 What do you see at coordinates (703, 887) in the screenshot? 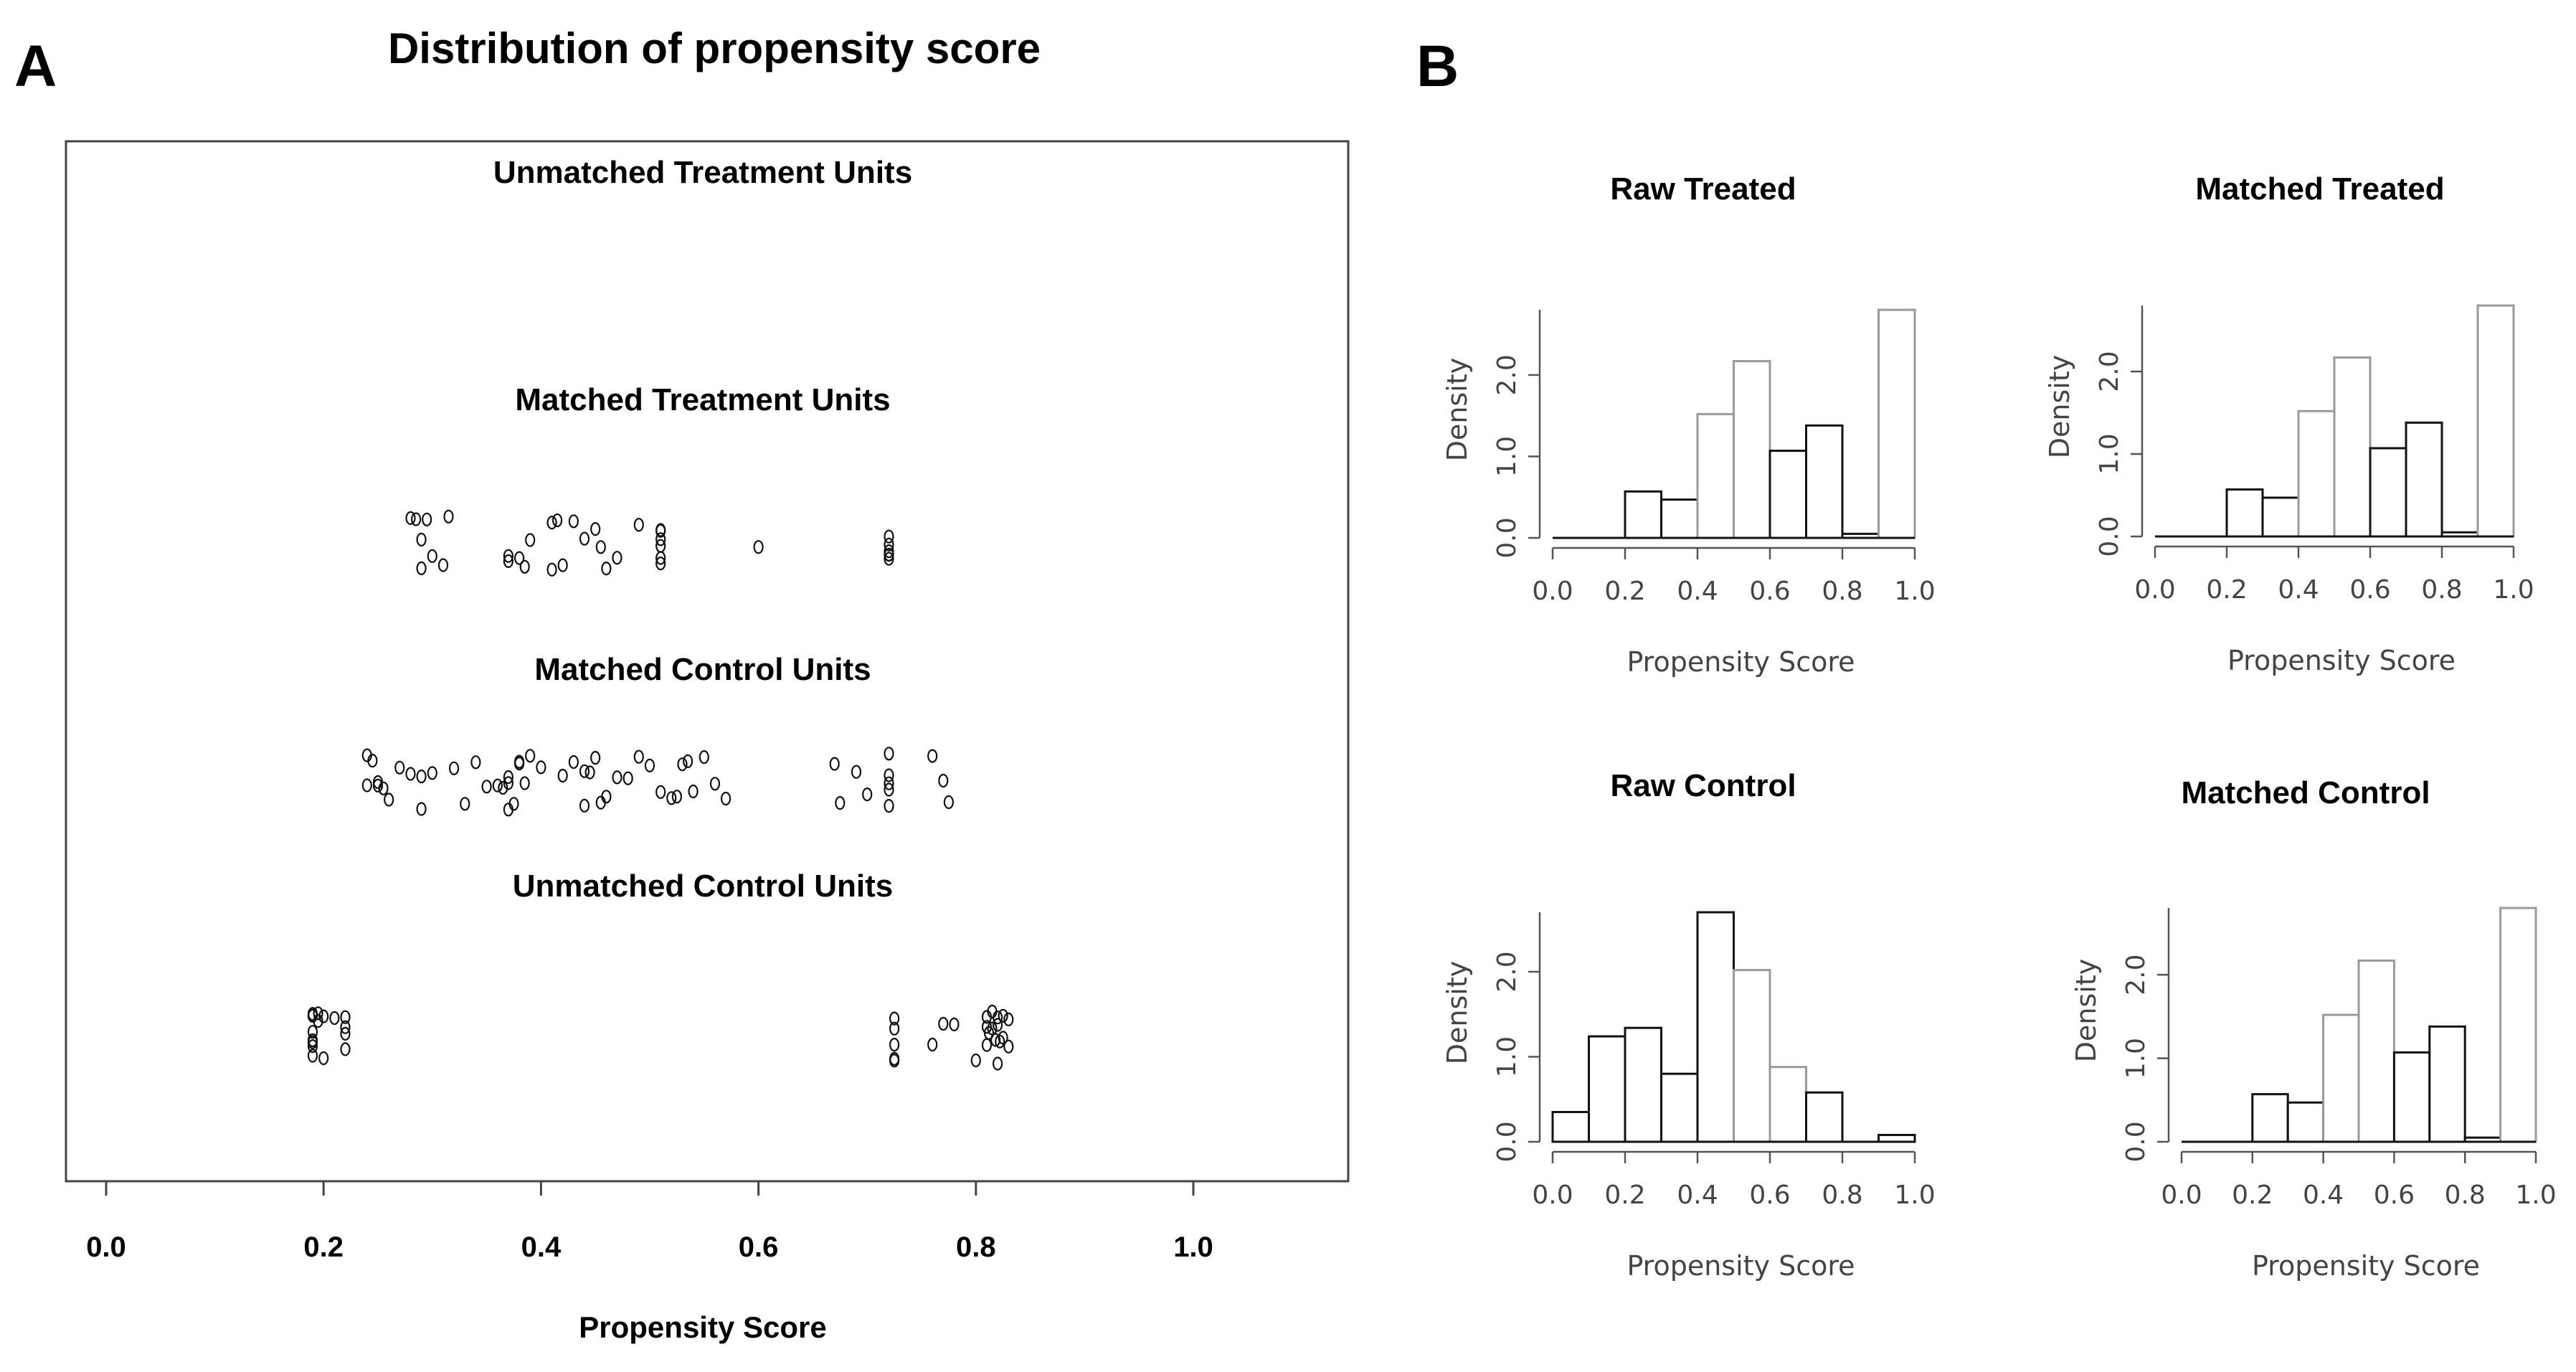
I see `group-label: Unmatched Control Units` at bounding box center [703, 887].